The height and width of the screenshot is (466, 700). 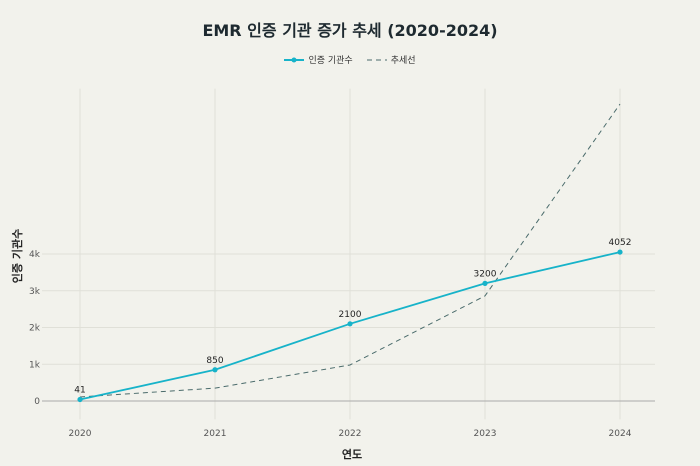 I want to click on legend-swatch-dashed, so click(x=376, y=59).